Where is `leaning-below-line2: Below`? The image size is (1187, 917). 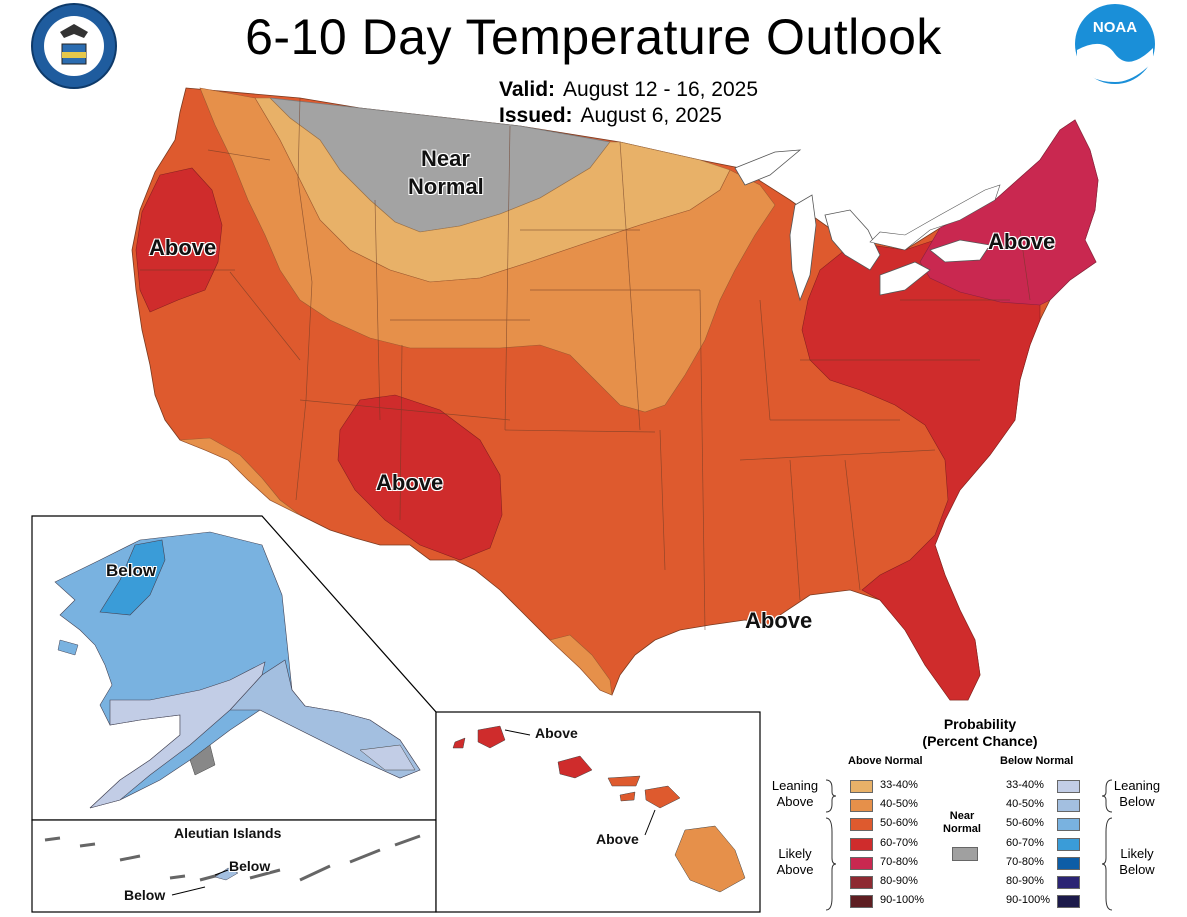 leaning-below-line2: Below is located at coordinates (1137, 801).